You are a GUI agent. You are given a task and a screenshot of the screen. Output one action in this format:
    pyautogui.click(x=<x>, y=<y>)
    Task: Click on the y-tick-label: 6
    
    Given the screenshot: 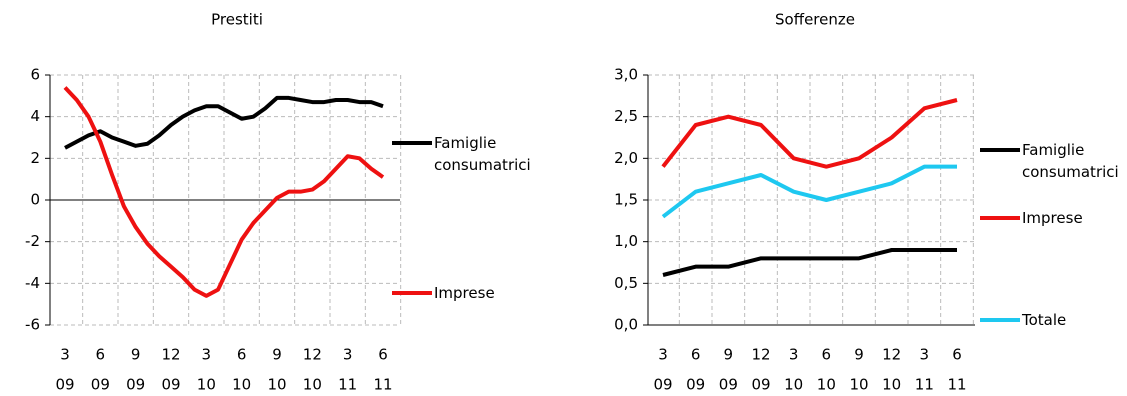 What is the action you would take?
    pyautogui.click(x=35, y=75)
    